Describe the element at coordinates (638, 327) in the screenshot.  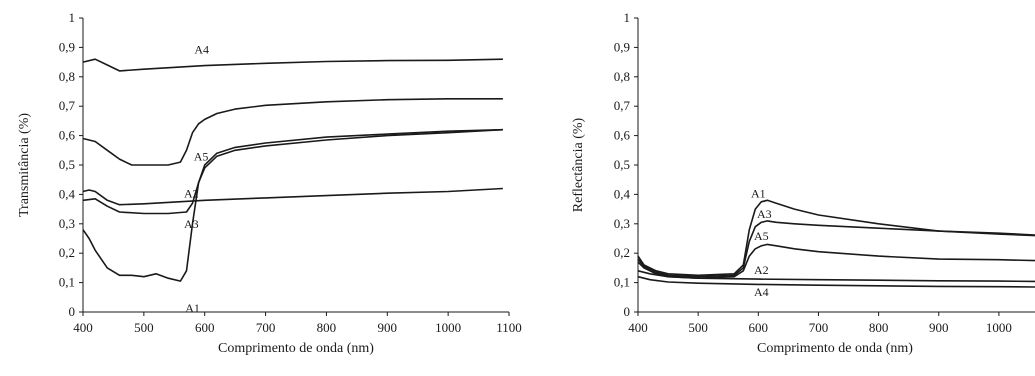
I see `chart2-x-tick-label: 400` at that location.